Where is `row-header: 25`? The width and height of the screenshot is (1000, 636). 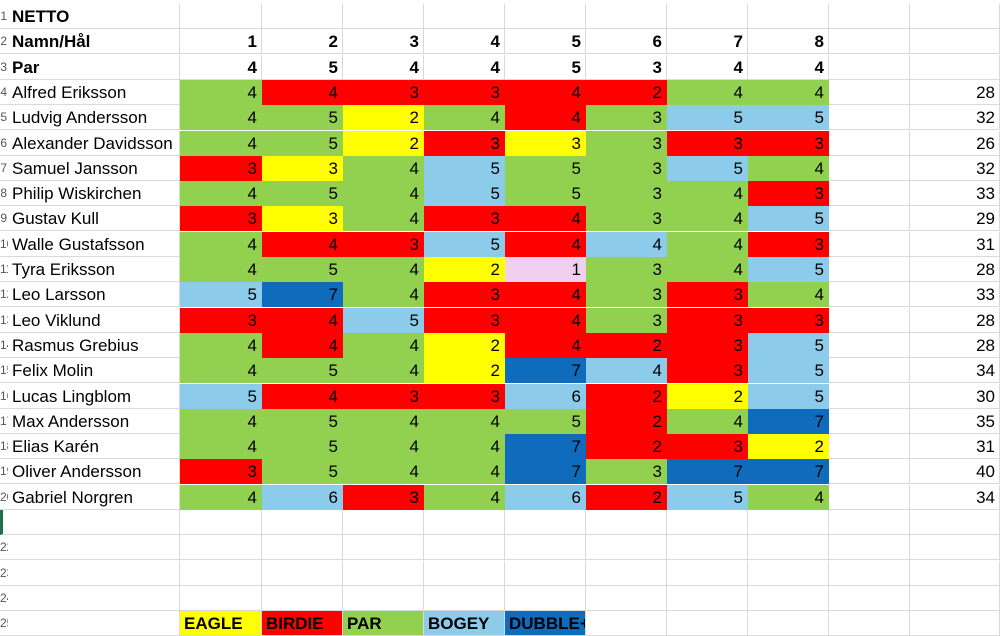 row-header: 25 is located at coordinates (4, 623).